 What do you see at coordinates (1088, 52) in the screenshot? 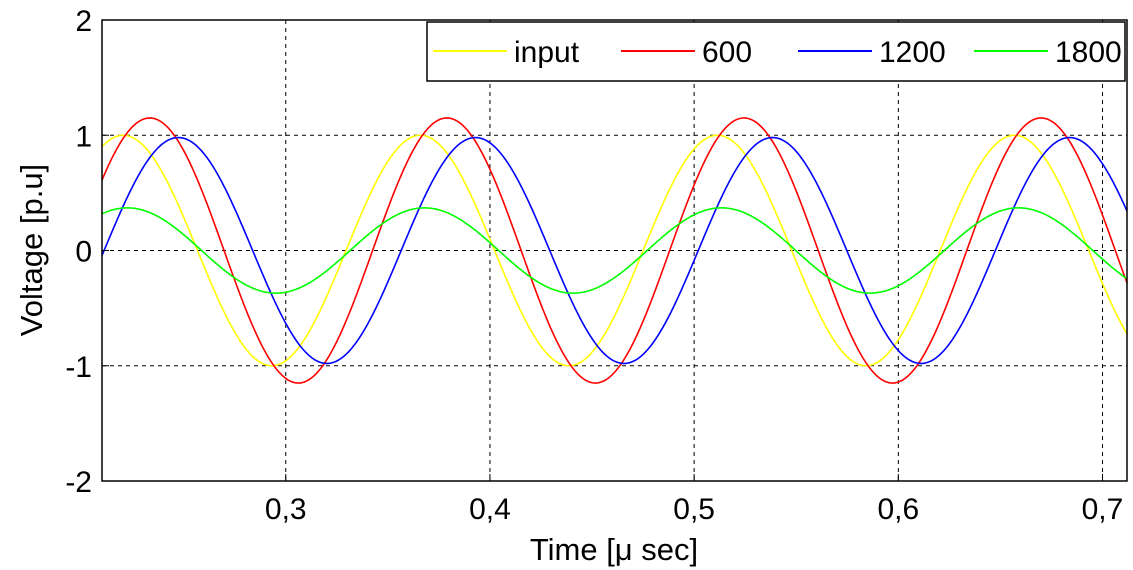
I see `legend-label-1800: 1800` at bounding box center [1088, 52].